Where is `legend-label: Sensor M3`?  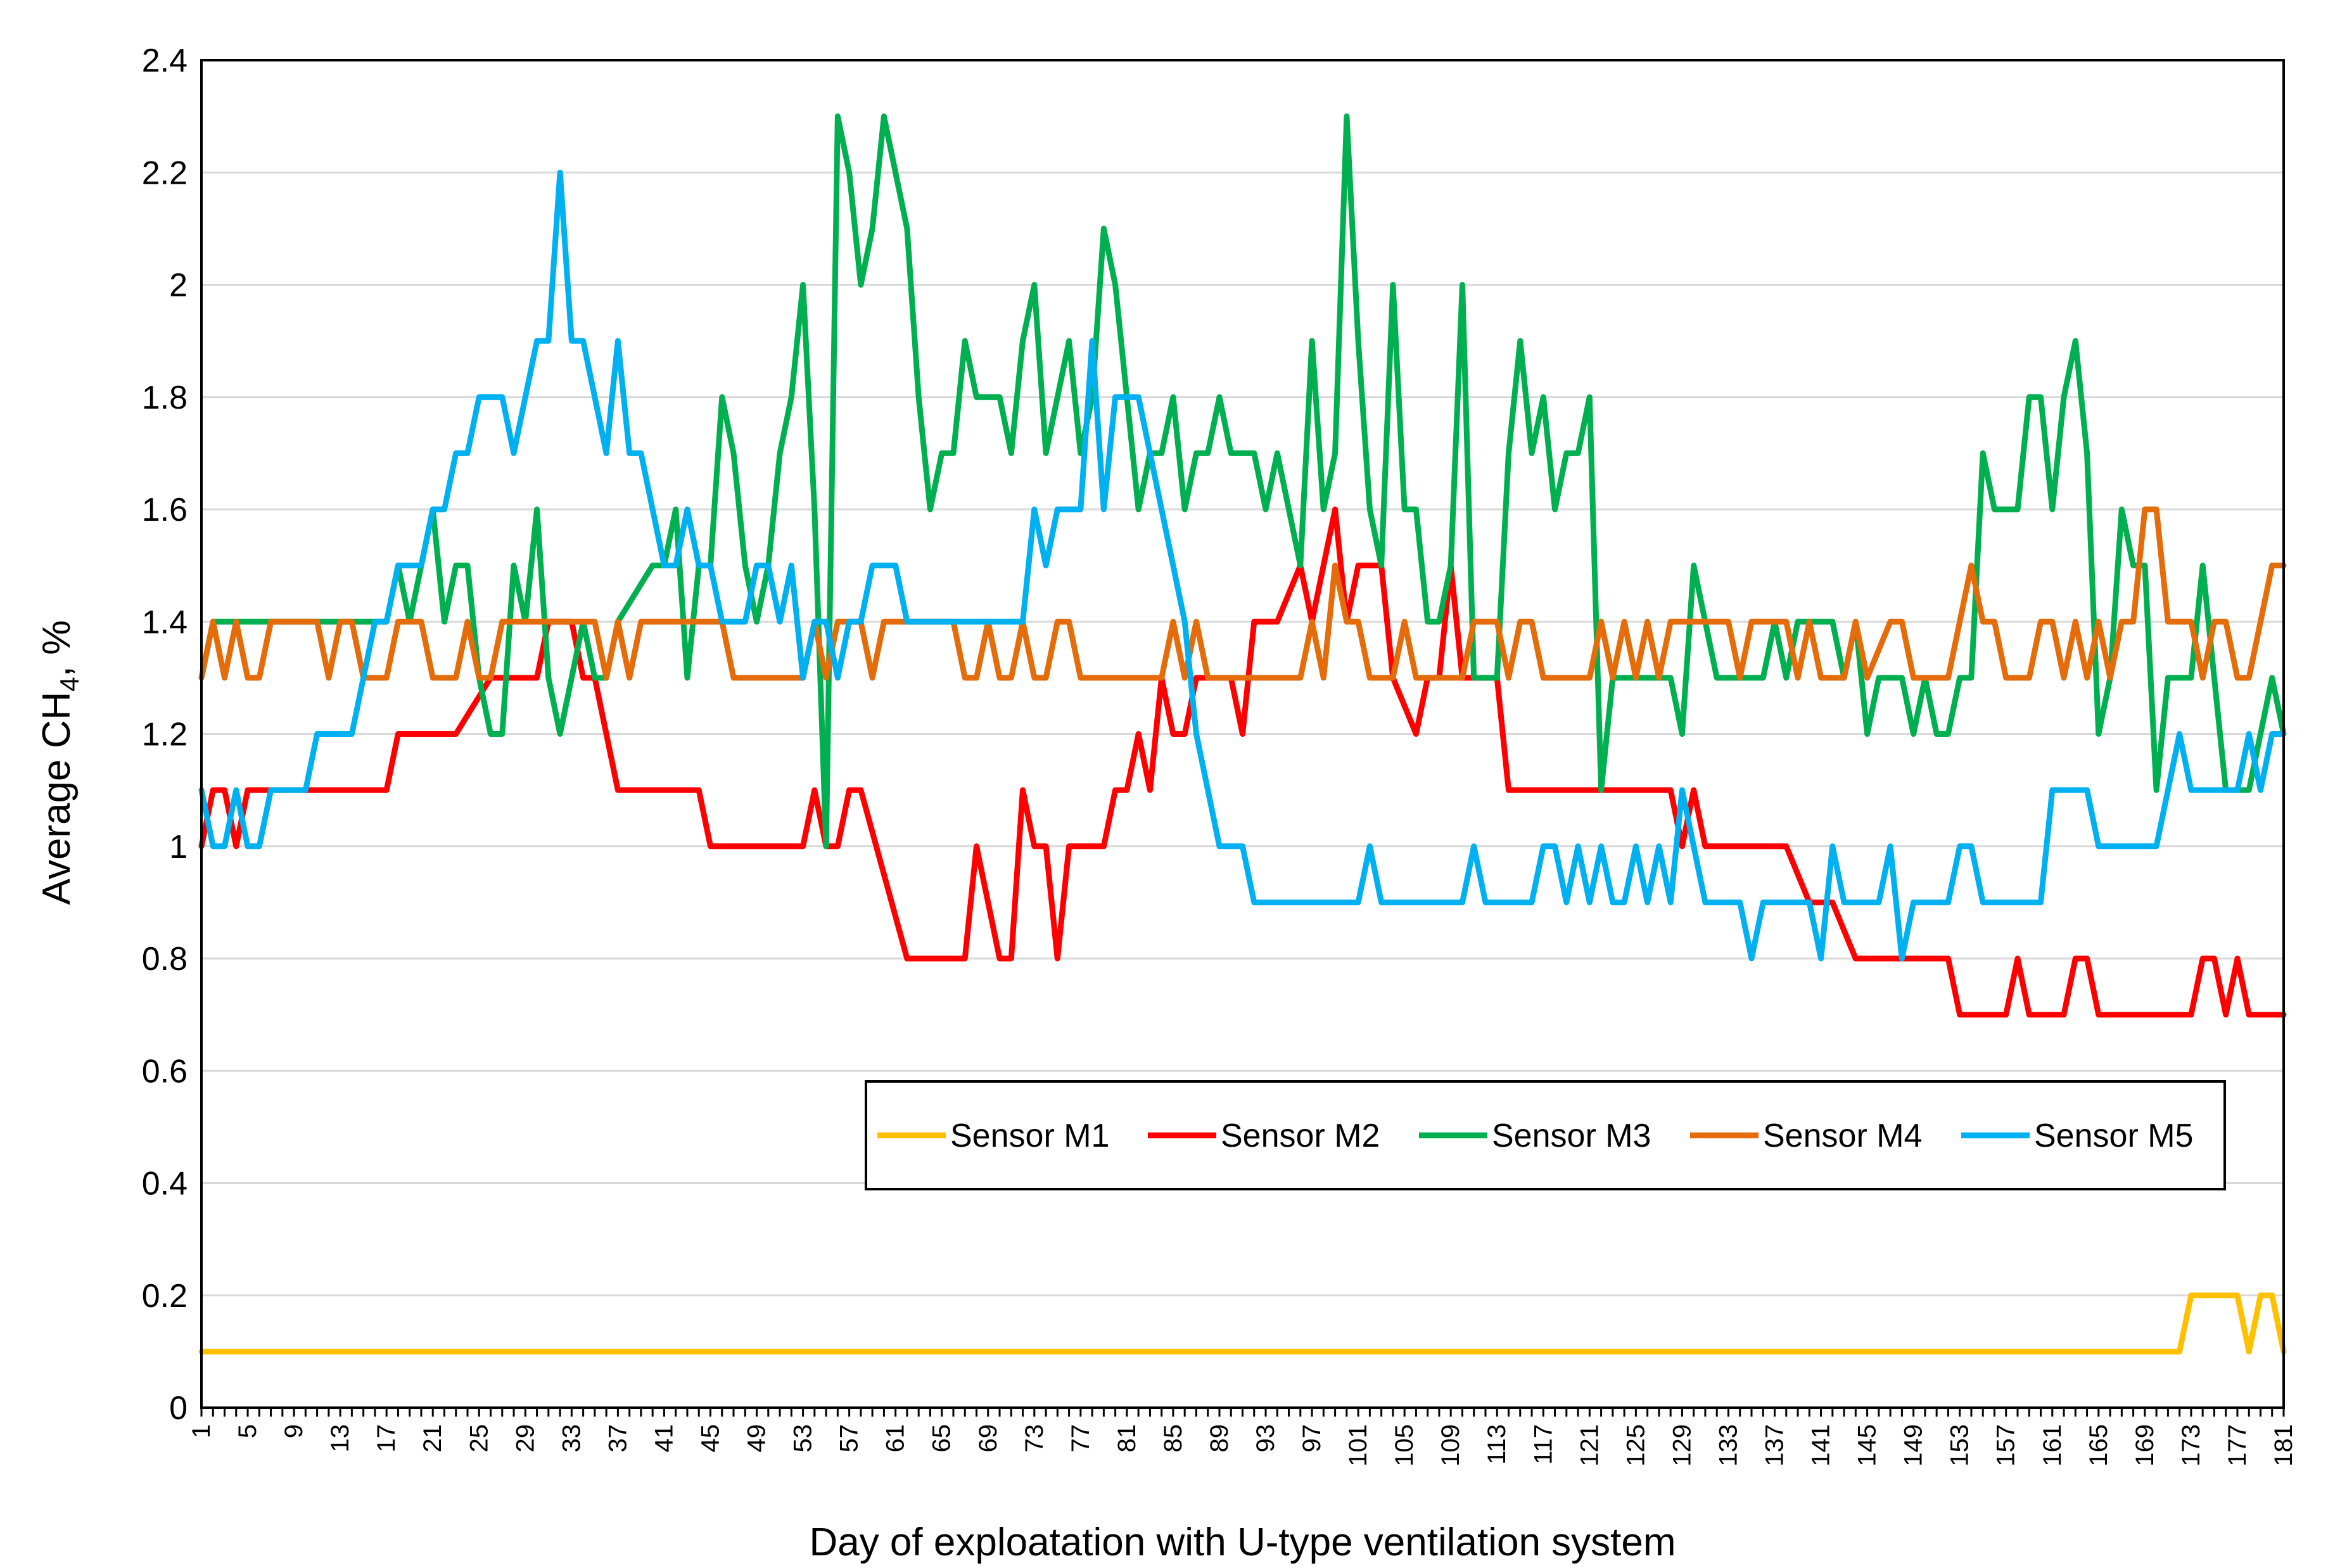 legend-label: Sensor M3 is located at coordinates (1572, 1136).